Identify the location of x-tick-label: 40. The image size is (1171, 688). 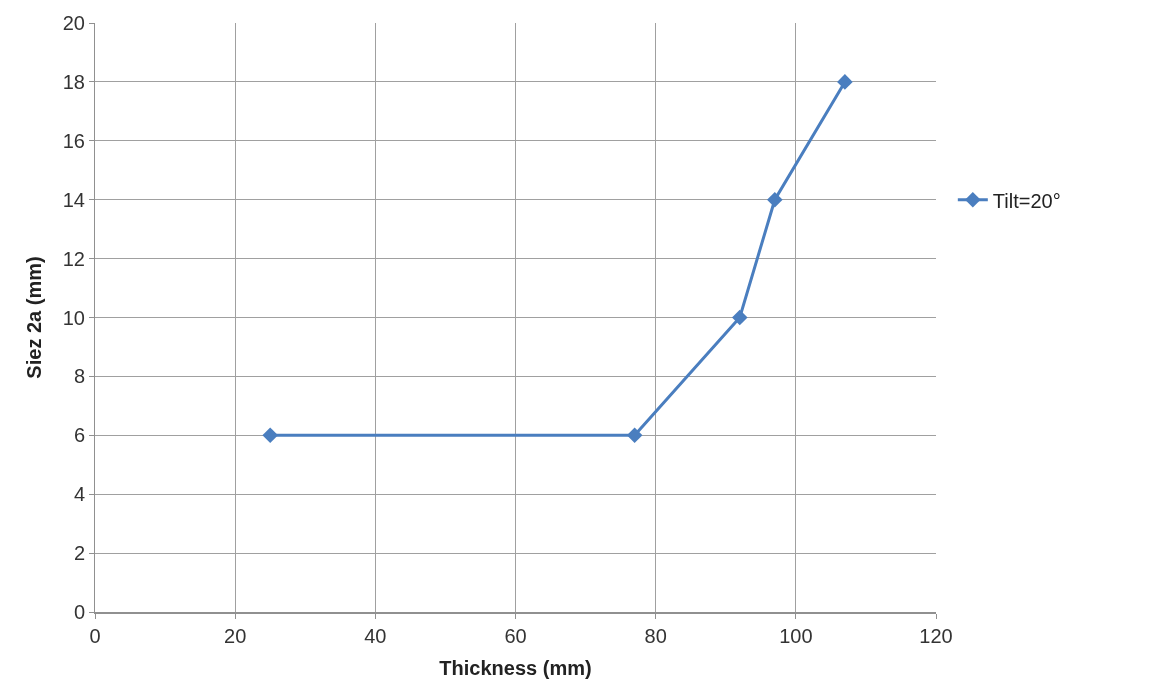
(375, 636).